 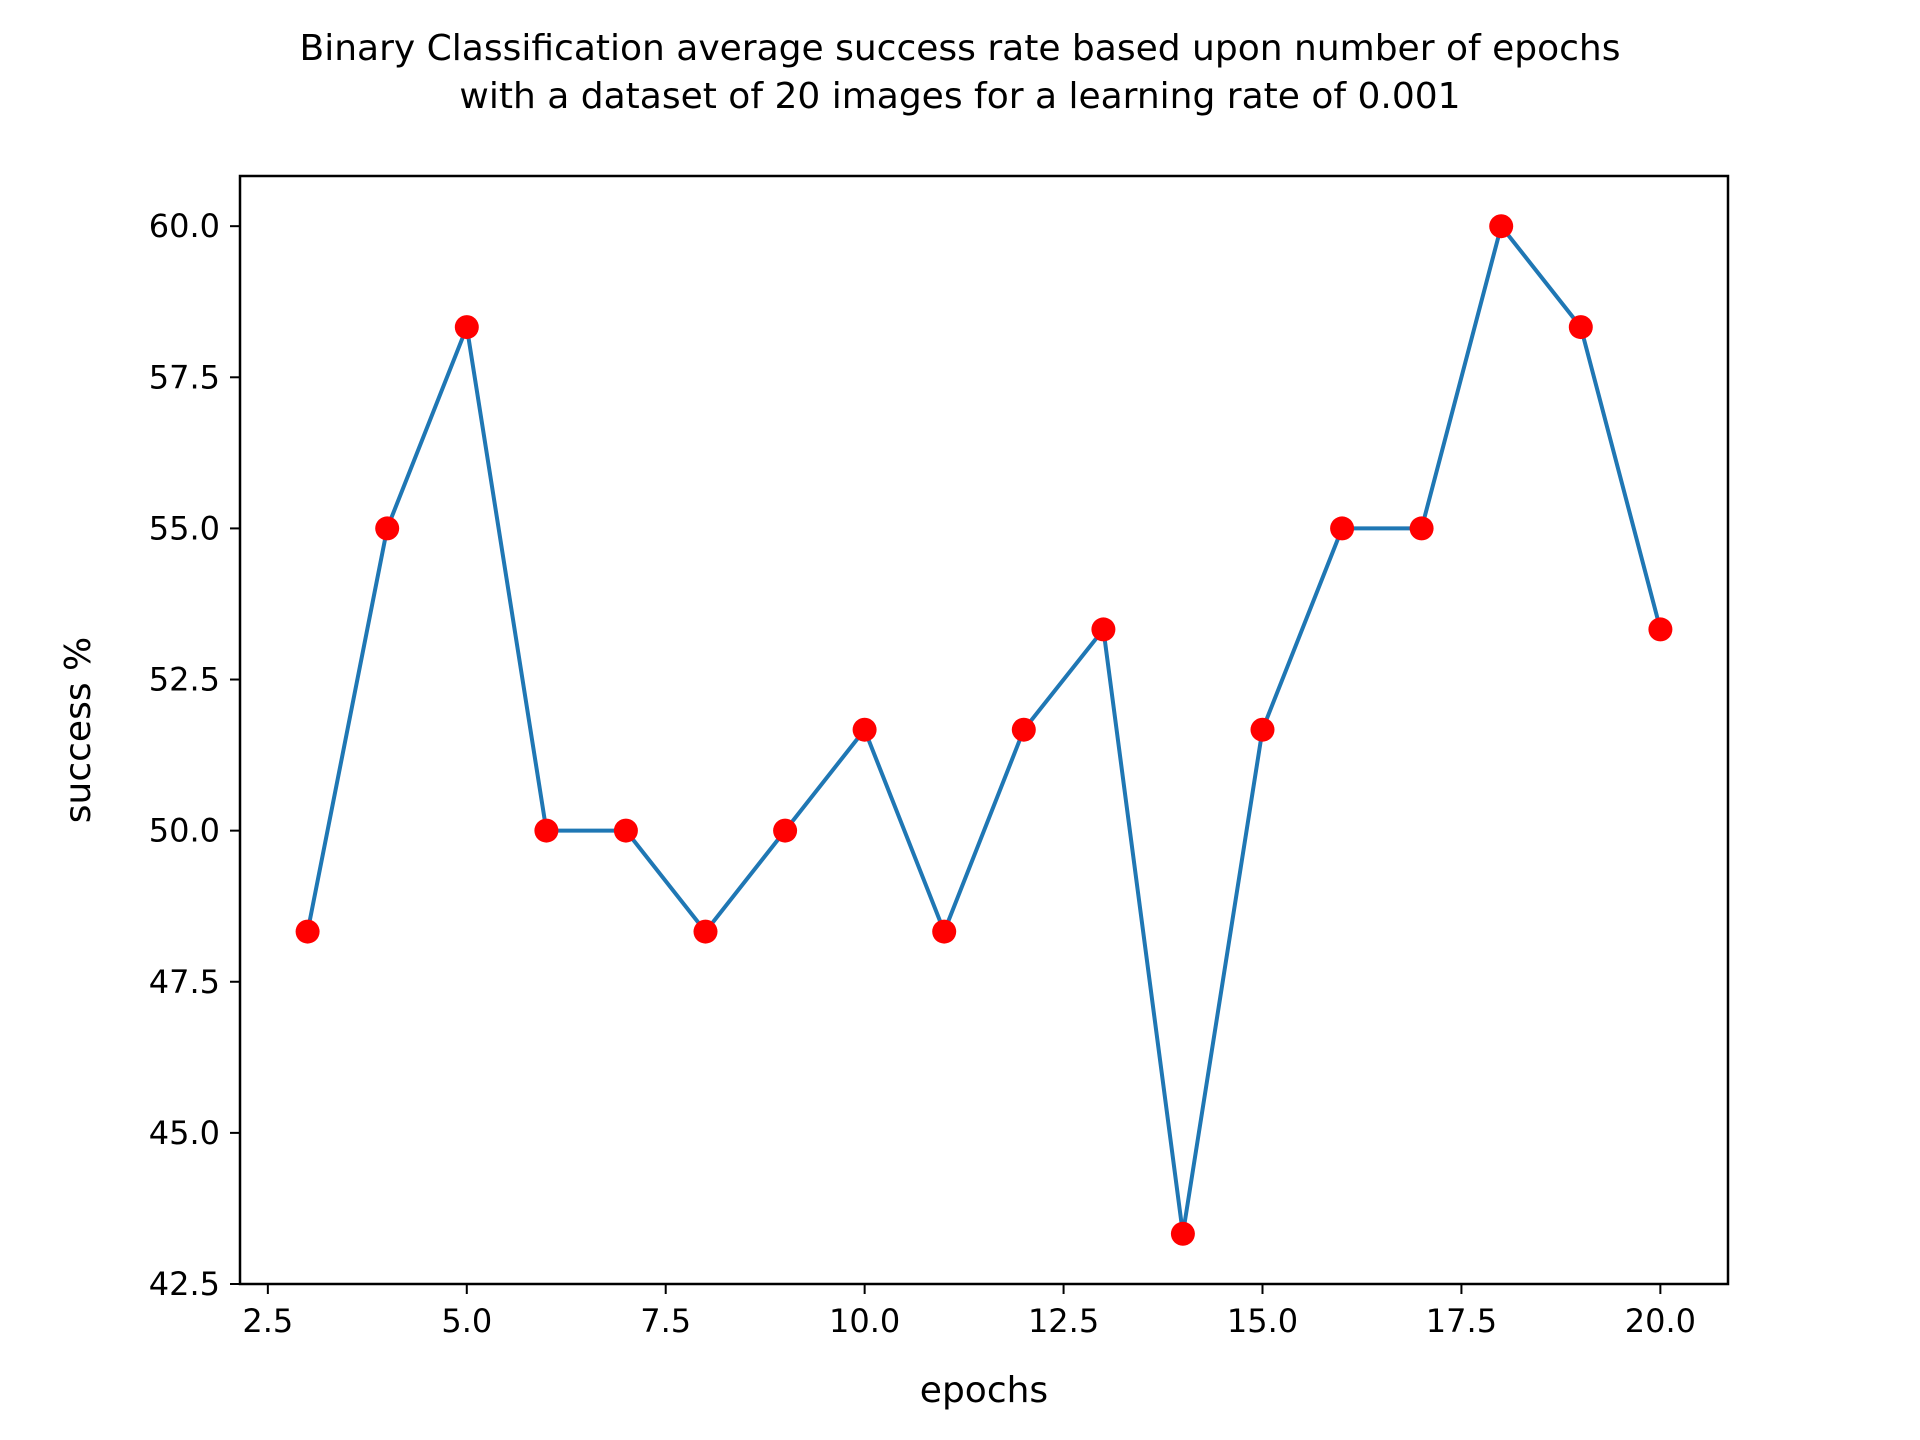 I want to click on x-tick-label: 15.0, so click(x=1262, y=1321).